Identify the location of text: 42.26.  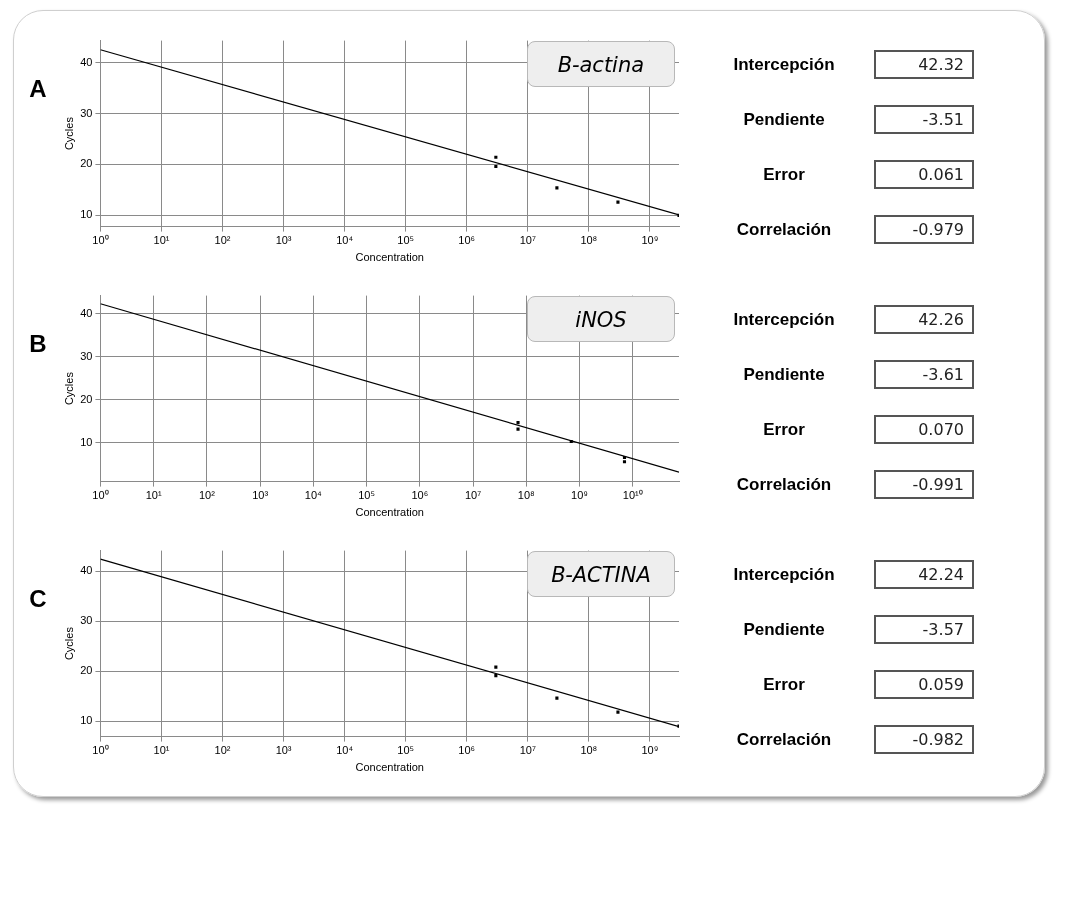
(924, 319).